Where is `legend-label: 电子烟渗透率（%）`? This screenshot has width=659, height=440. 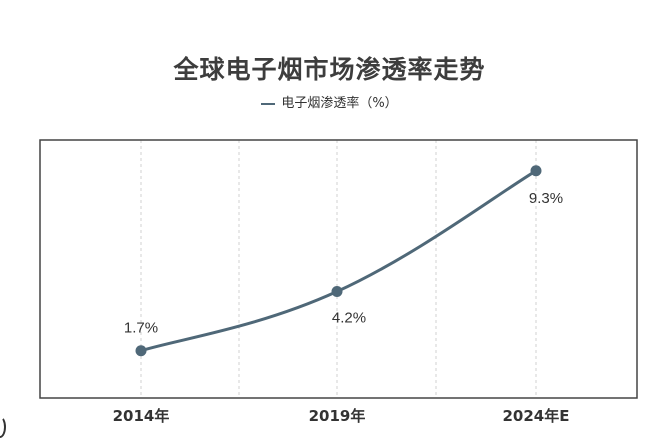 legend-label: 电子烟渗透率（%） is located at coordinates (339, 103).